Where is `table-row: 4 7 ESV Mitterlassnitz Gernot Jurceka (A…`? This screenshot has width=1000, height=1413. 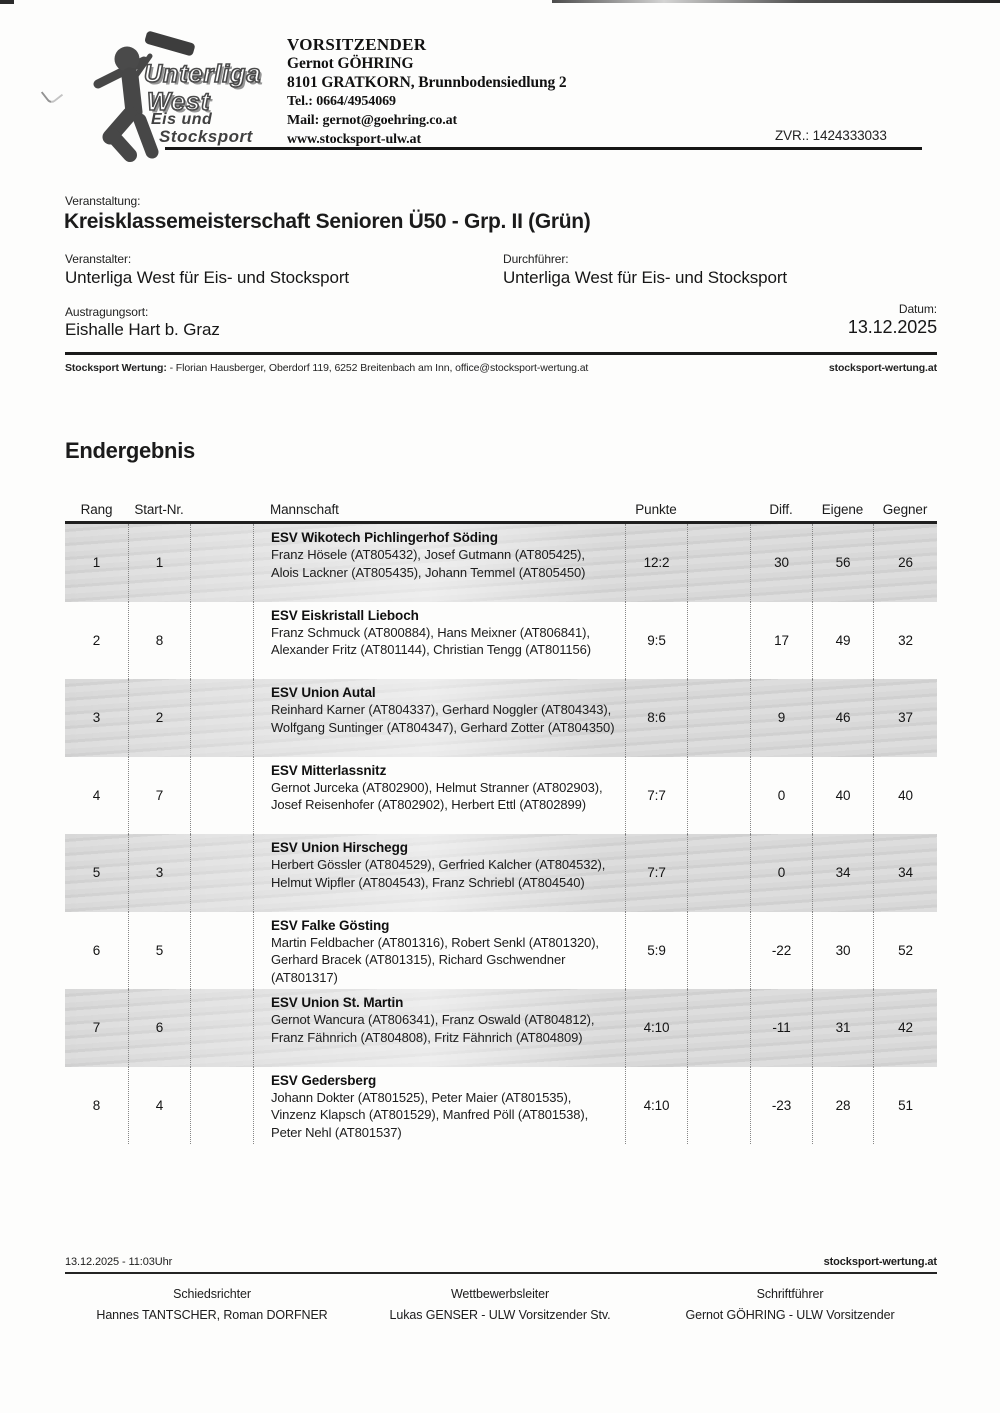 table-row: 4 7 ESV Mitterlassnitz Gernot Jurceka (A… is located at coordinates (501, 795).